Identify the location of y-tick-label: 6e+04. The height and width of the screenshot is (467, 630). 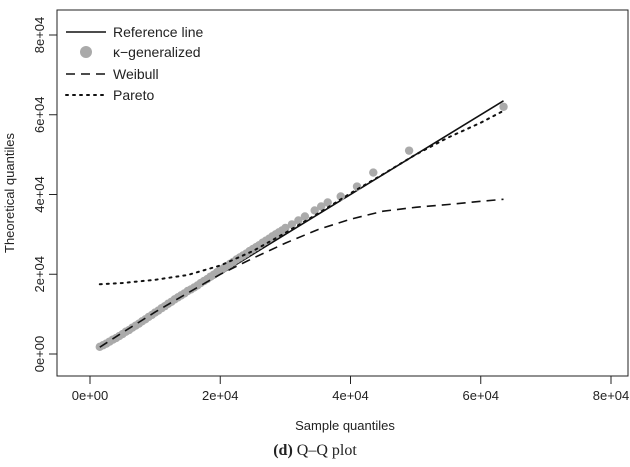
(39, 114).